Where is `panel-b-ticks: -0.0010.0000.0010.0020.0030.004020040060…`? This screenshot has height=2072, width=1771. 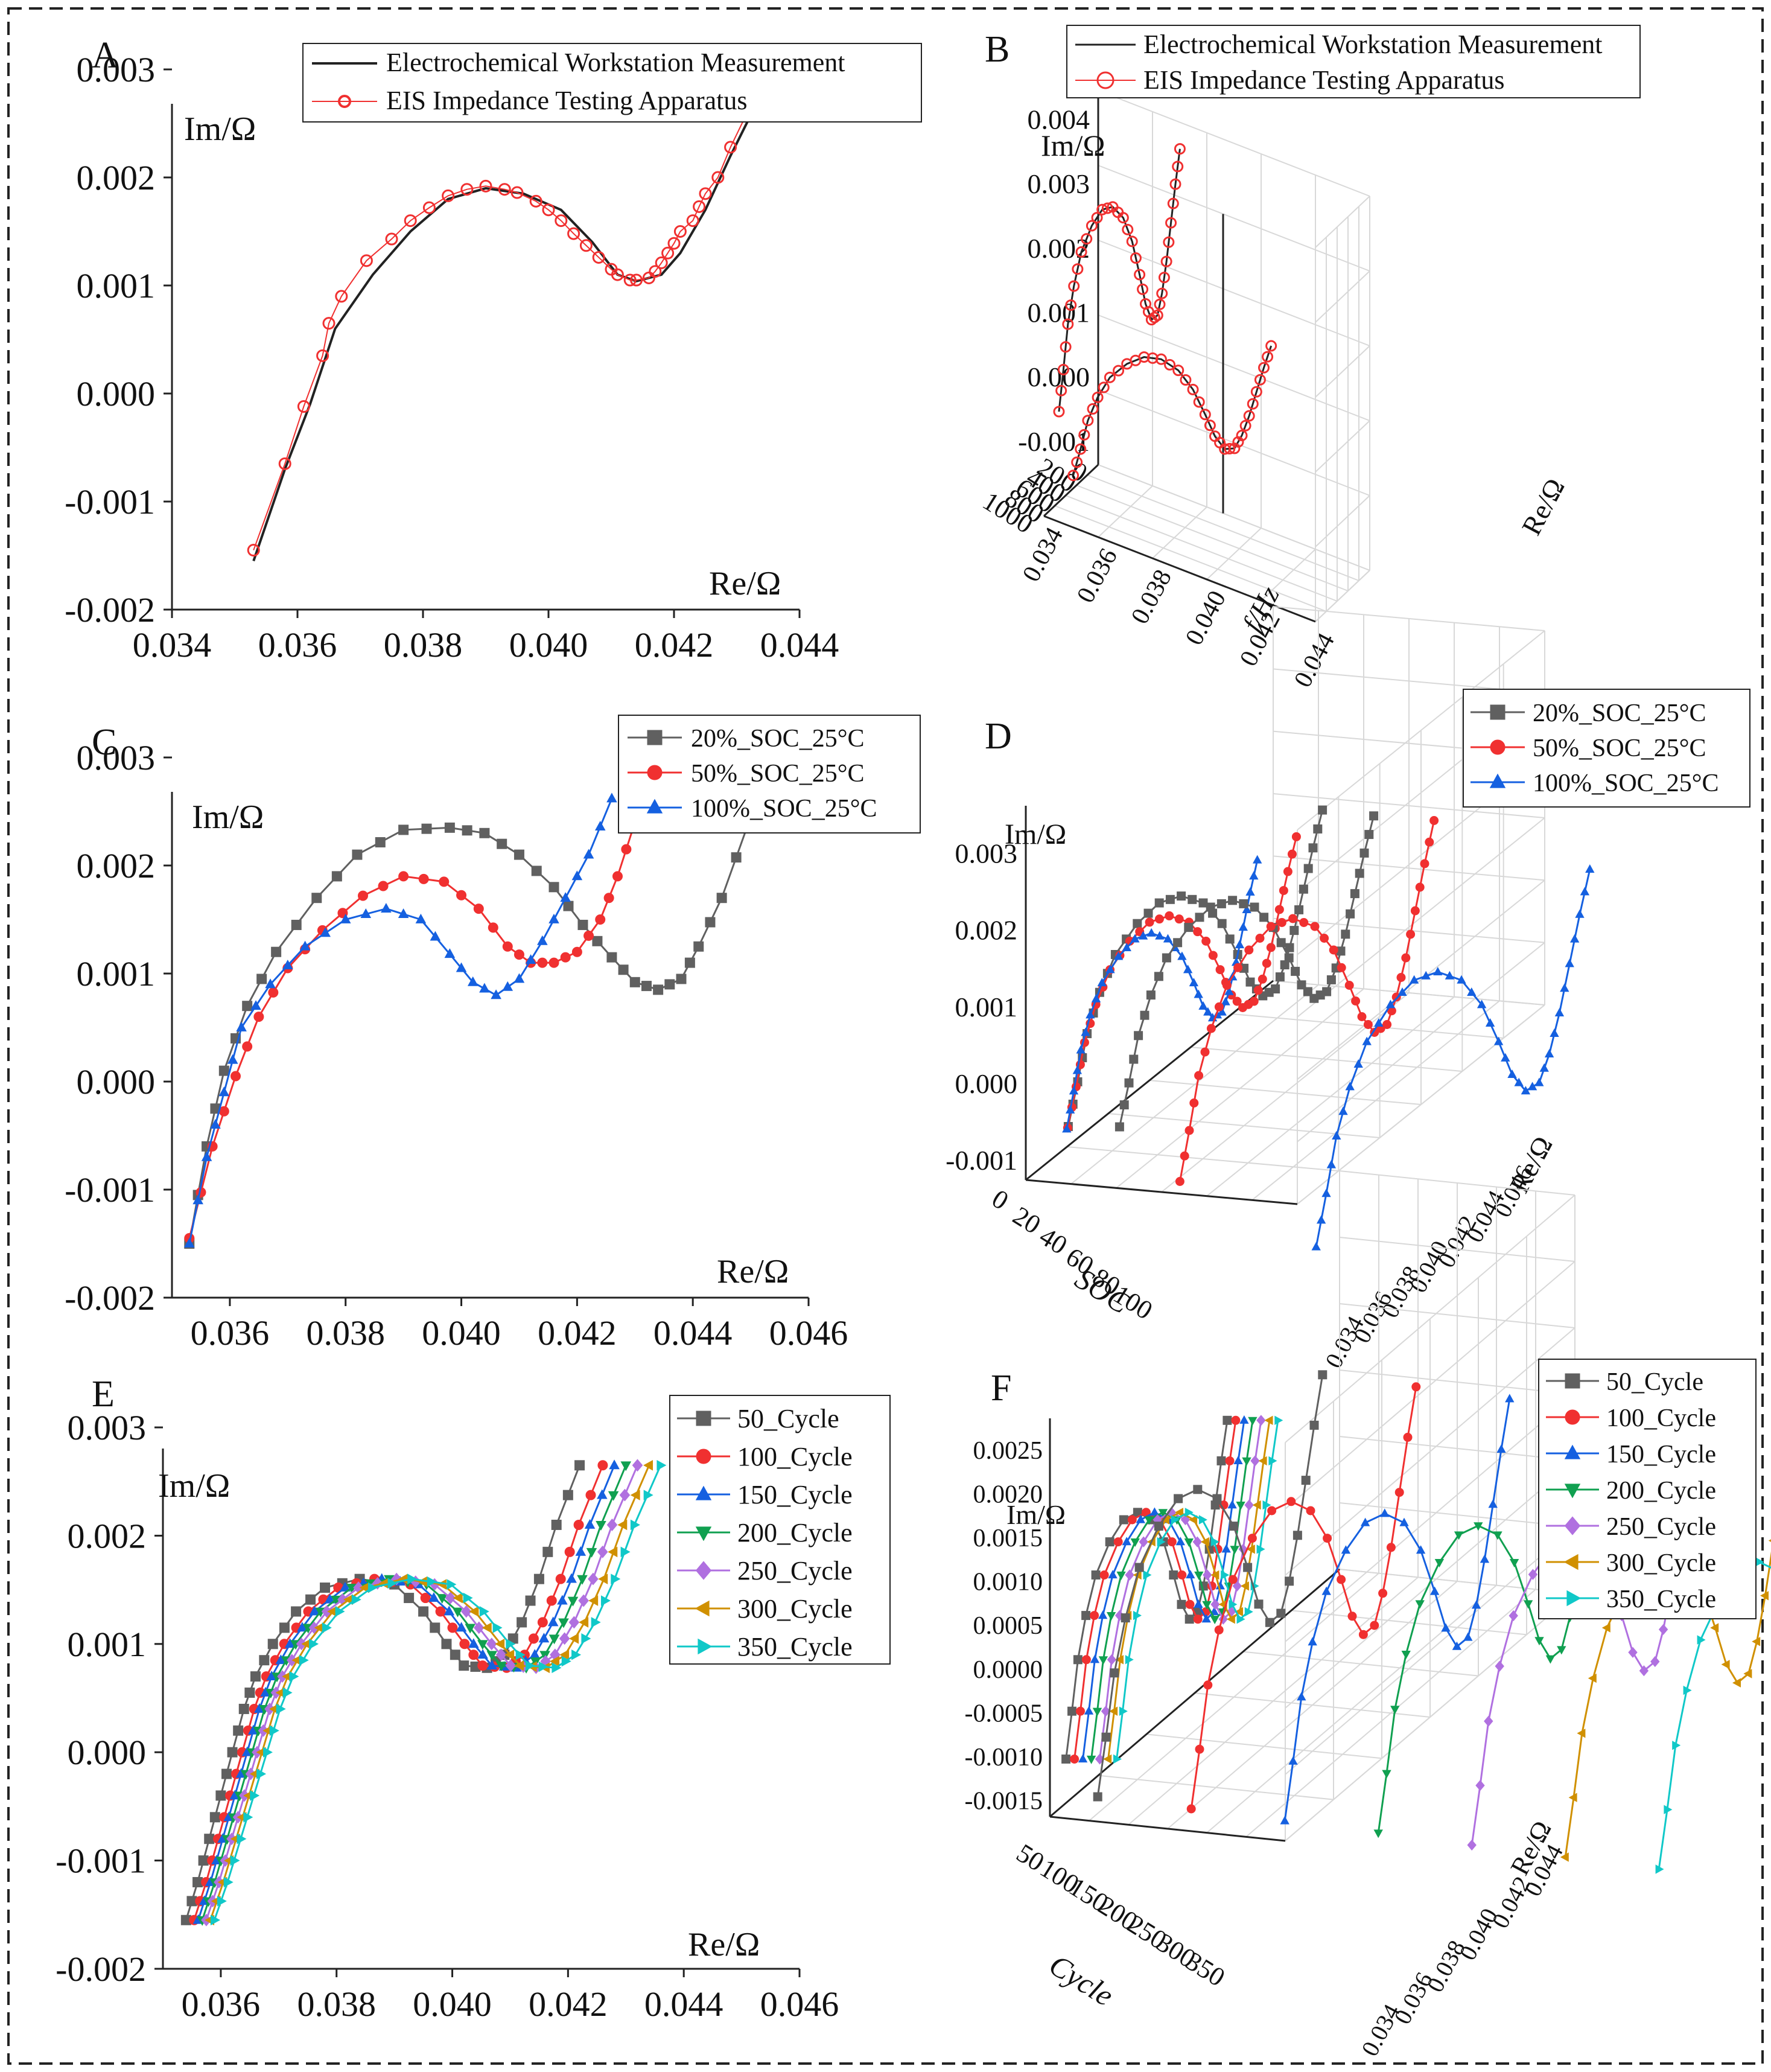 panel-b-ticks: -0.0010.0000.0010.0020.0030.004020040060… is located at coordinates (1159, 398).